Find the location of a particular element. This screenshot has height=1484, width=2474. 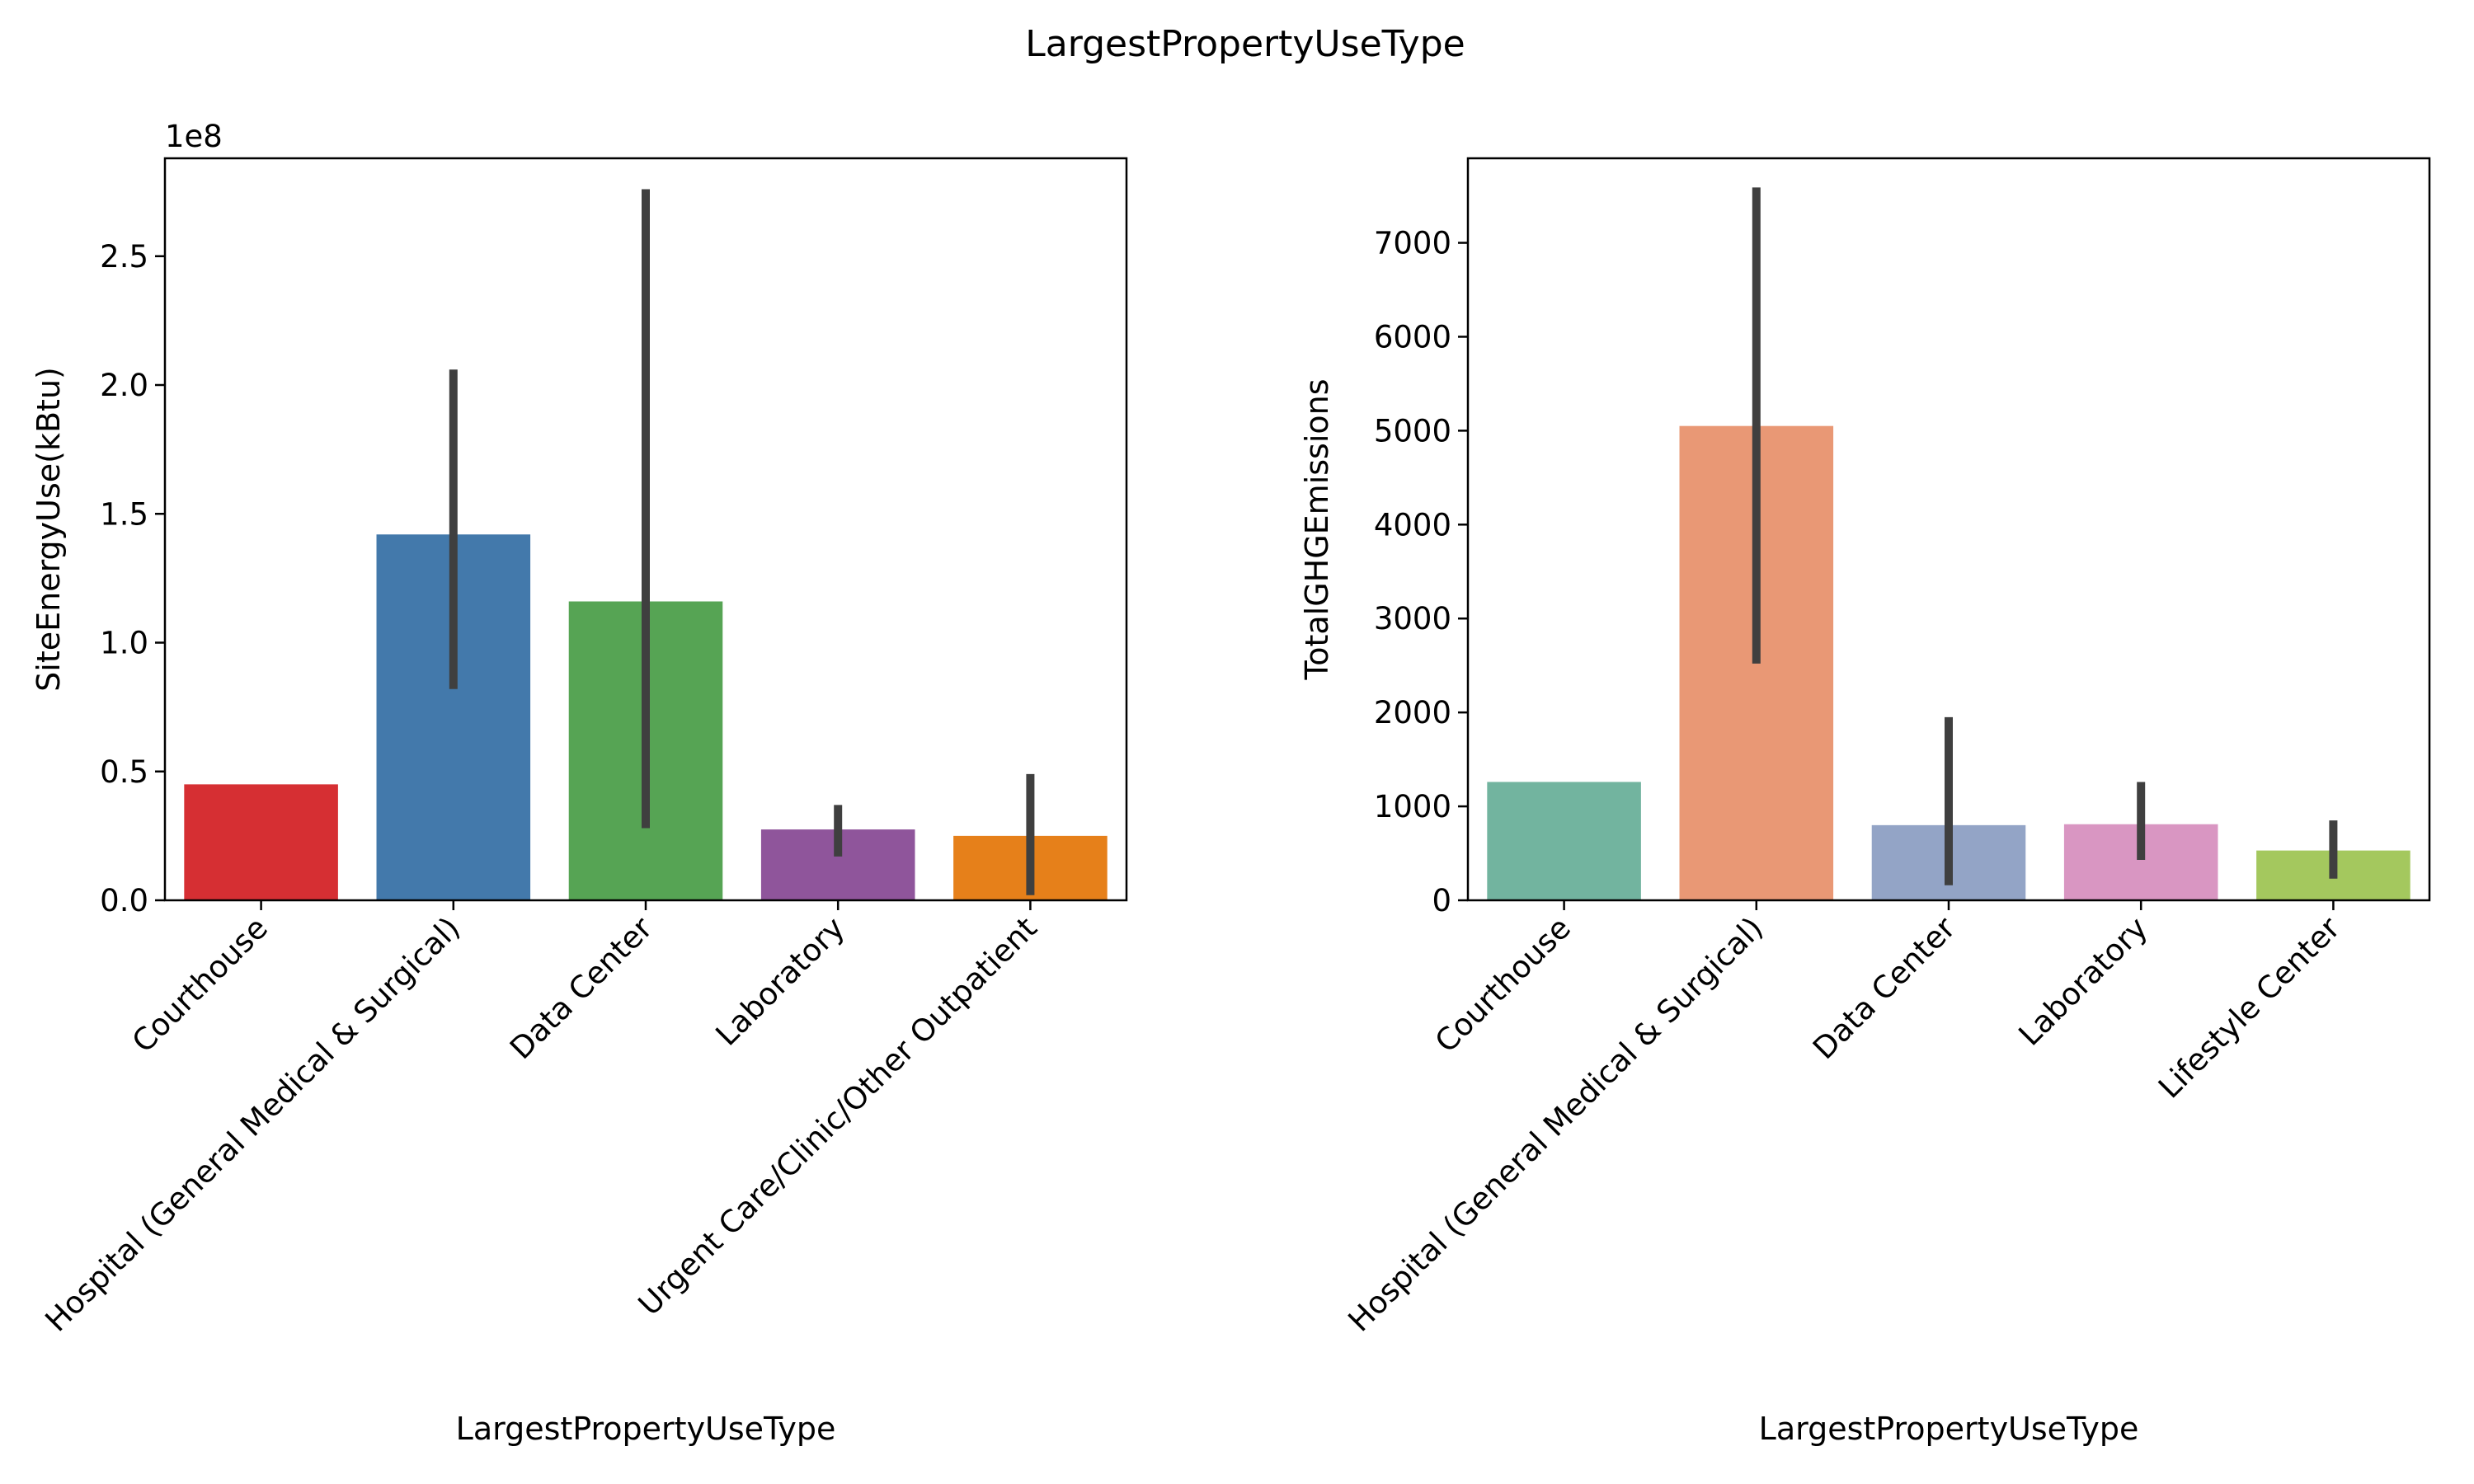

y-tick-label: 1.5 is located at coordinates (124, 514).